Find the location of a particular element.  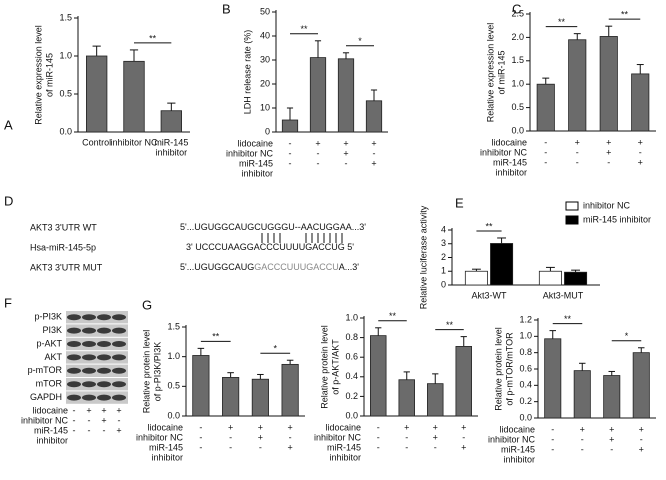

sequence-name: AKT3 3'UTR WT is located at coordinates (63, 227).